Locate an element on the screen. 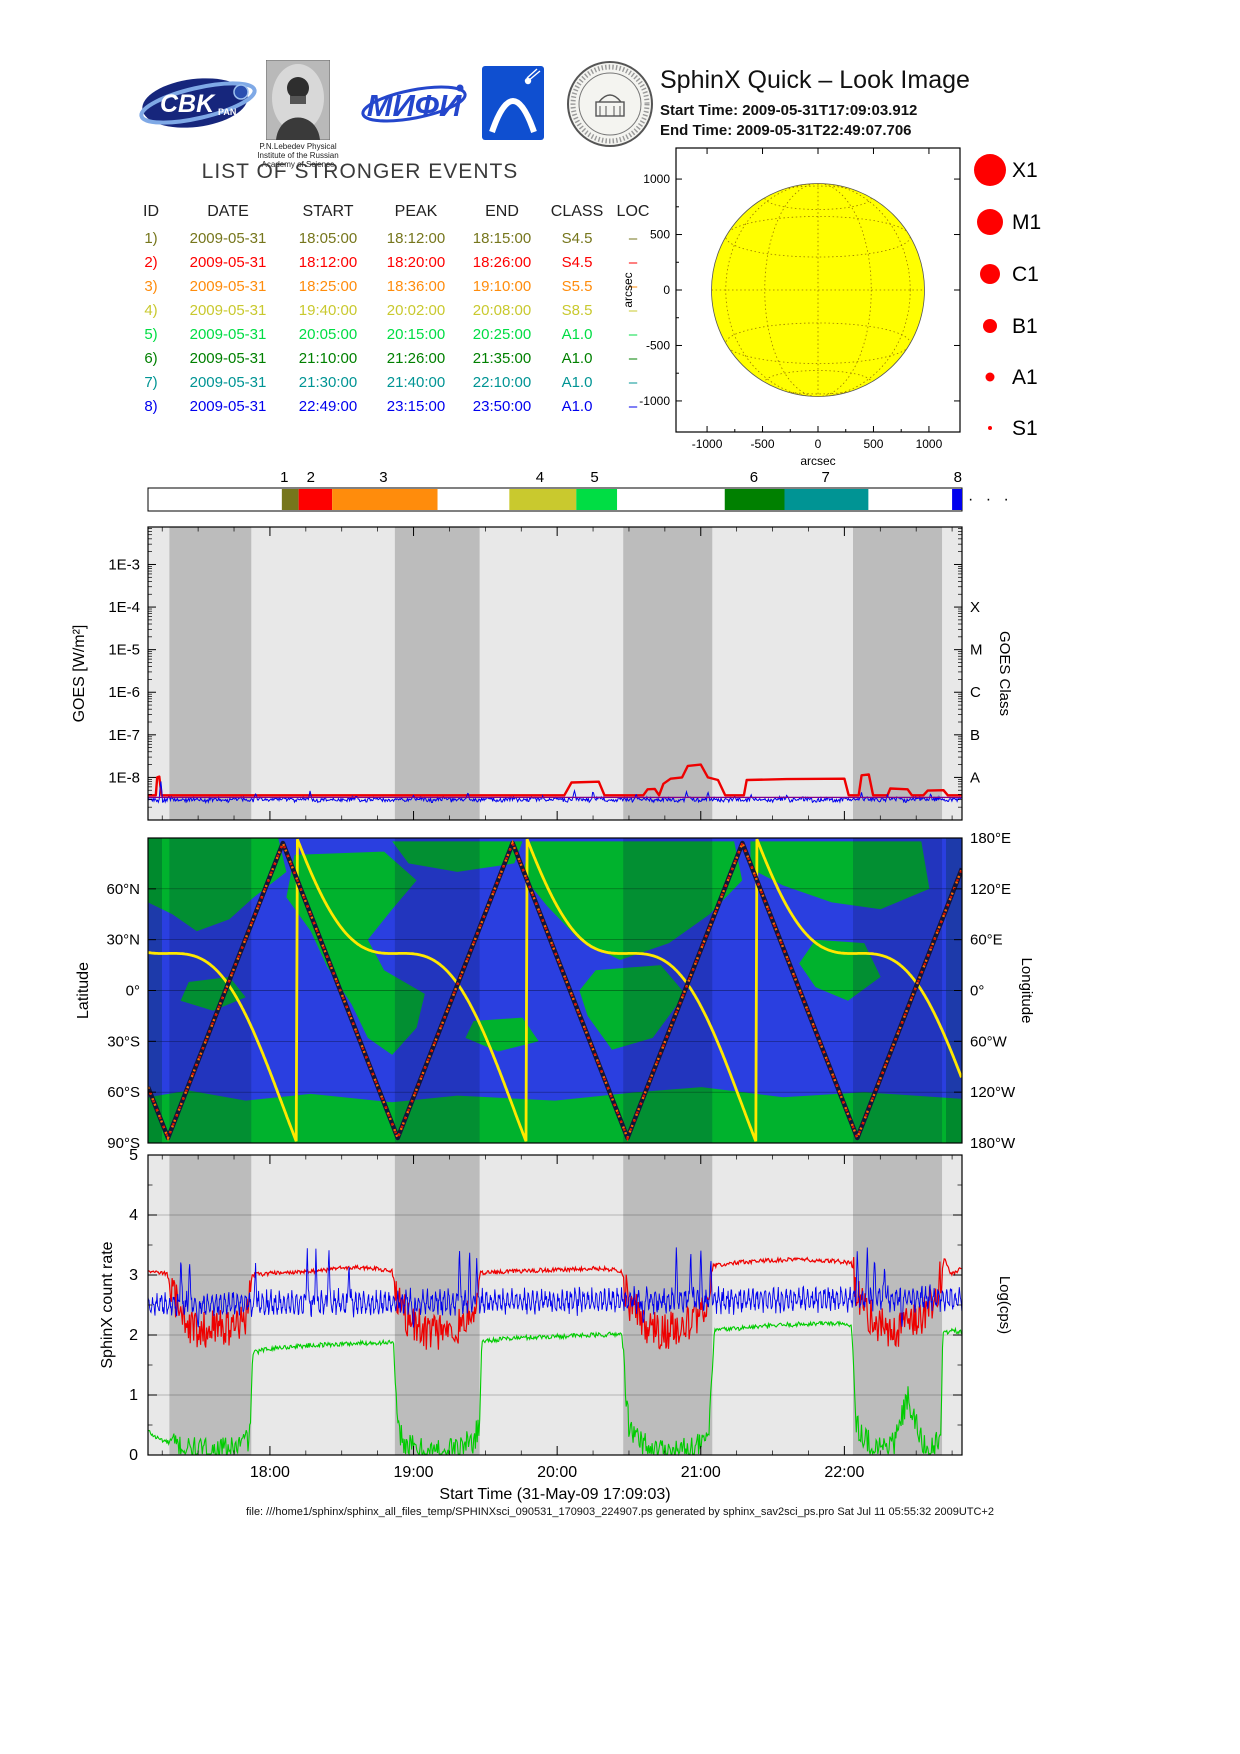 This screenshot has width=1240, height=1754. mephi-logo: МИФИ is located at coordinates (414, 103).